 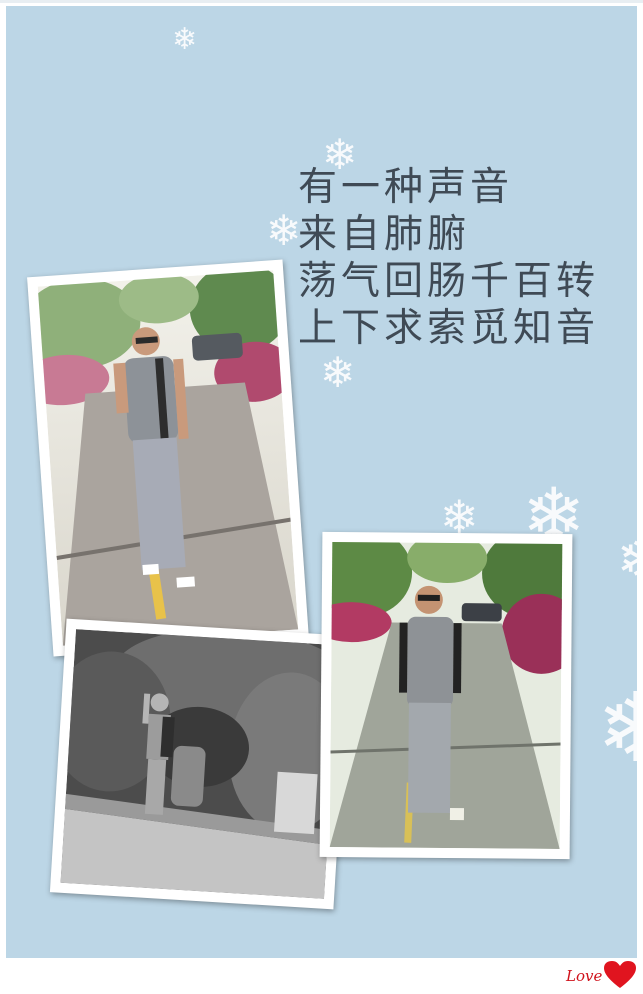 What do you see at coordinates (448, 258) in the screenshot?
I see `poem-text: 有一种声音 来自肺腑 荡气回肠千百转 上下求索觅知音` at bounding box center [448, 258].